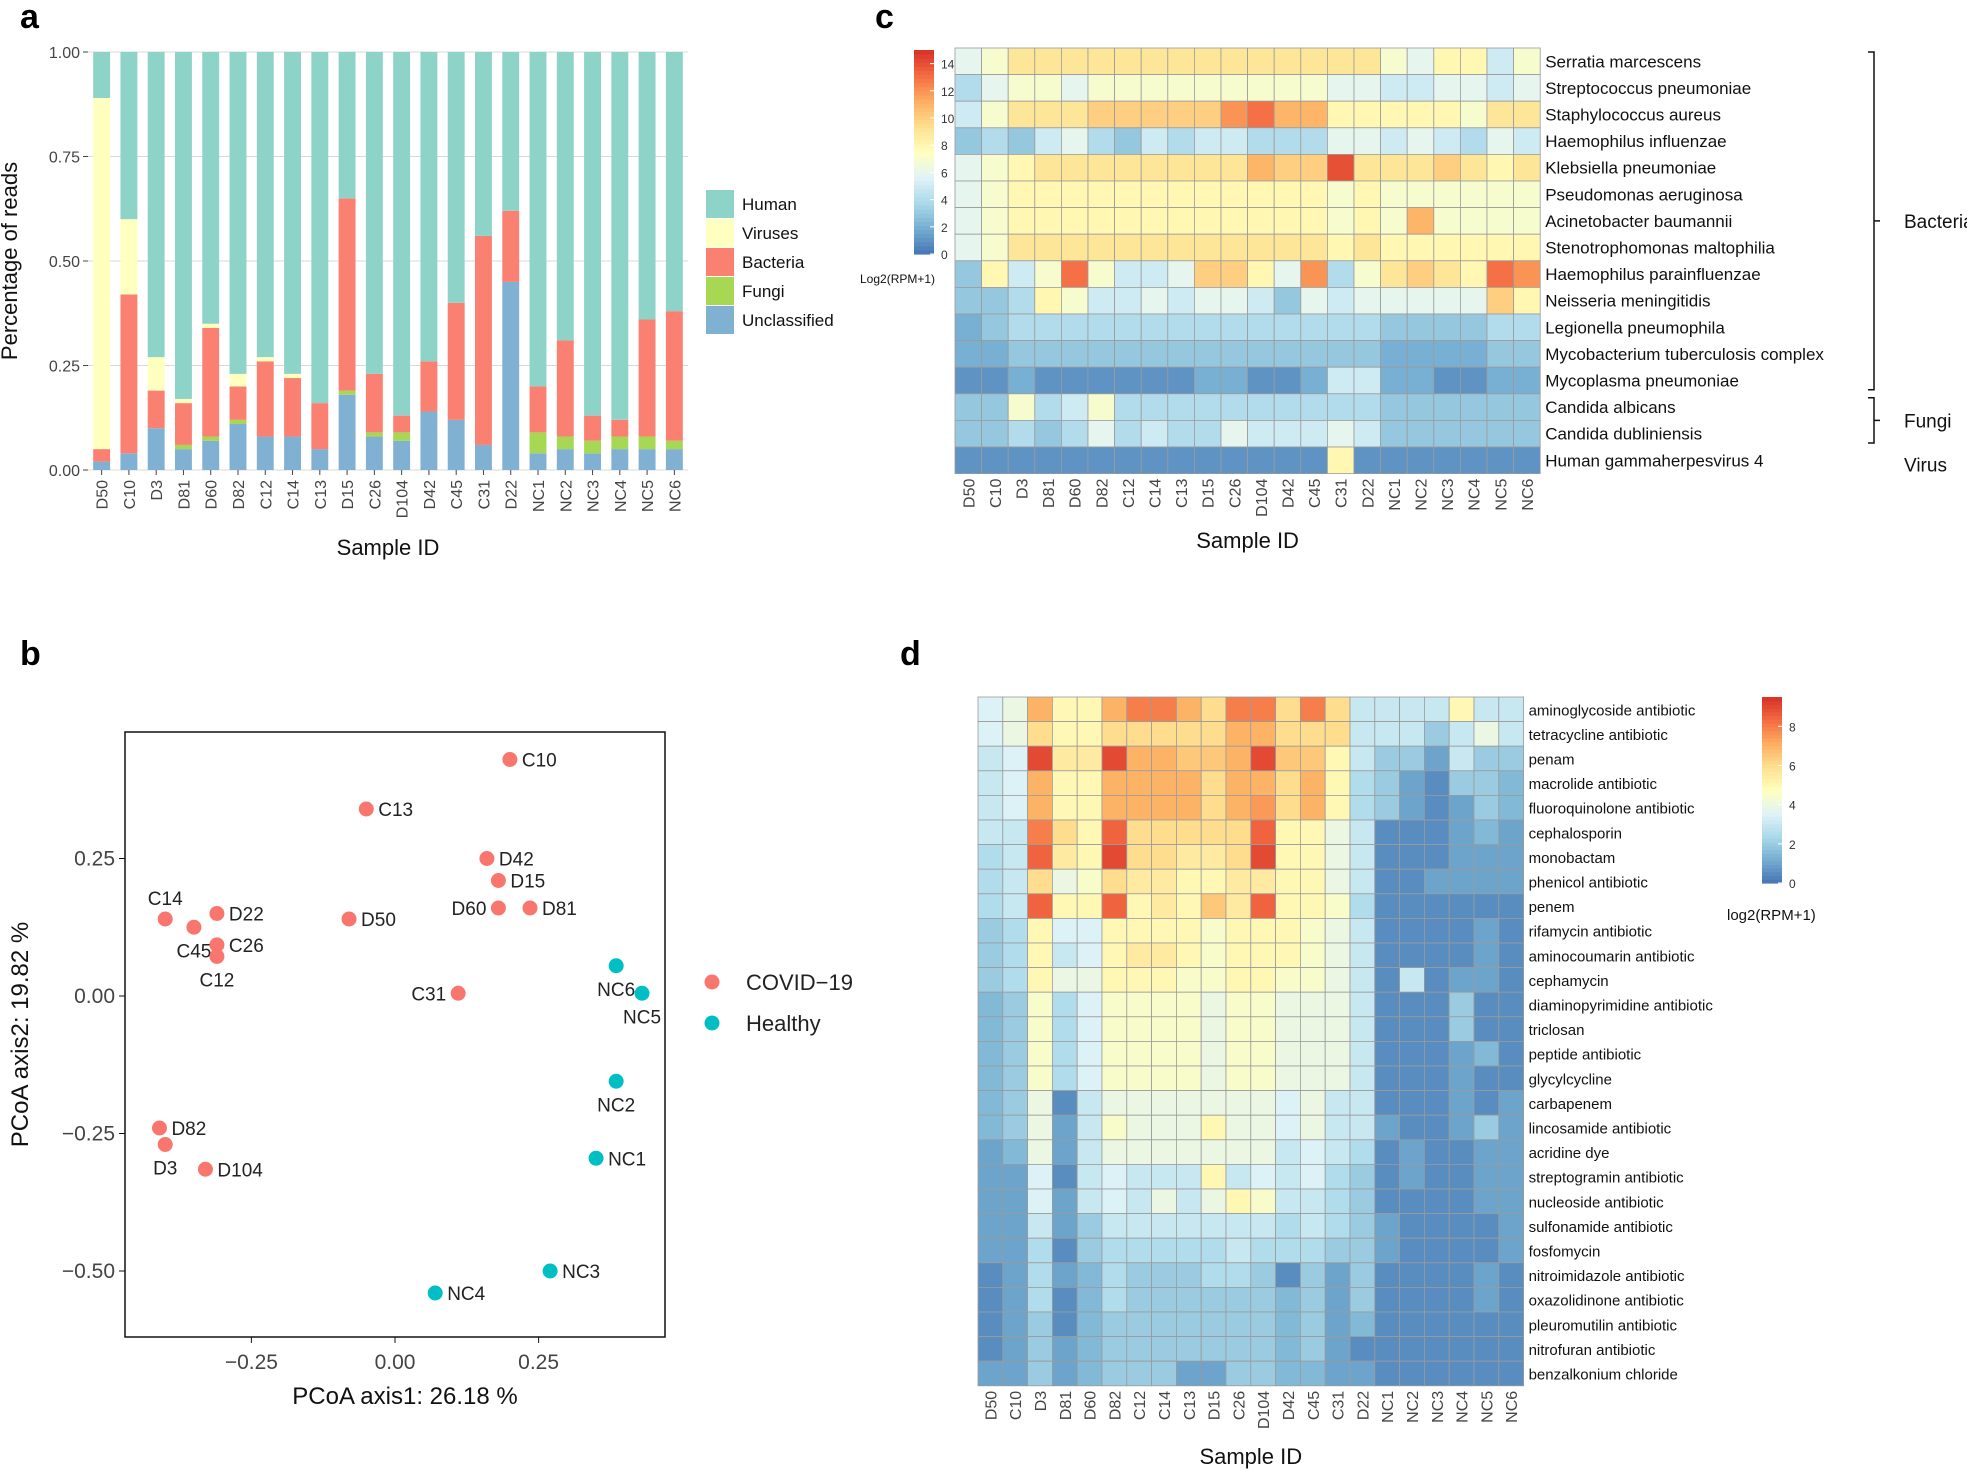  What do you see at coordinates (516, 860) in the screenshot?
I see `point-label-D42: D42` at bounding box center [516, 860].